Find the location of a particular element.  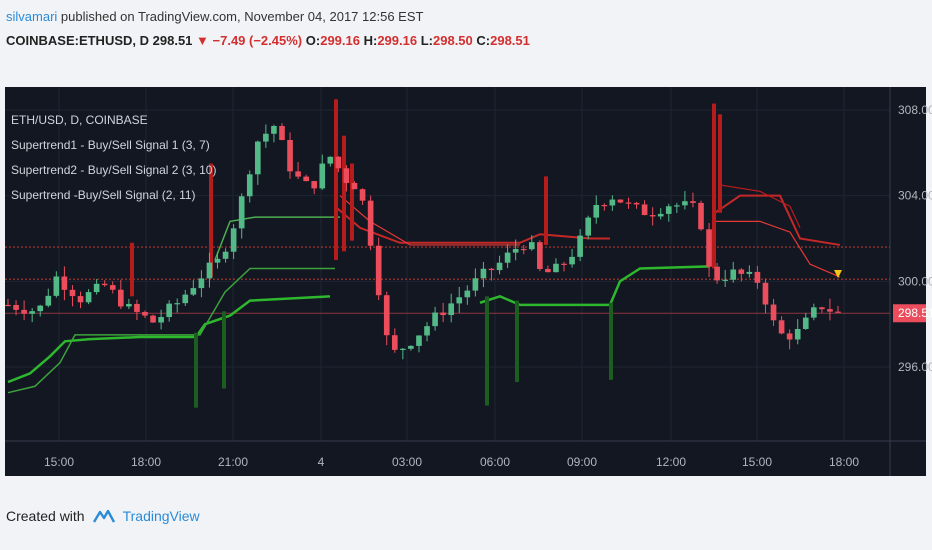

legend-supertrend1: Supertrend1 - Buy/Sell Signal 1 (3, 7) is located at coordinates (110, 145).